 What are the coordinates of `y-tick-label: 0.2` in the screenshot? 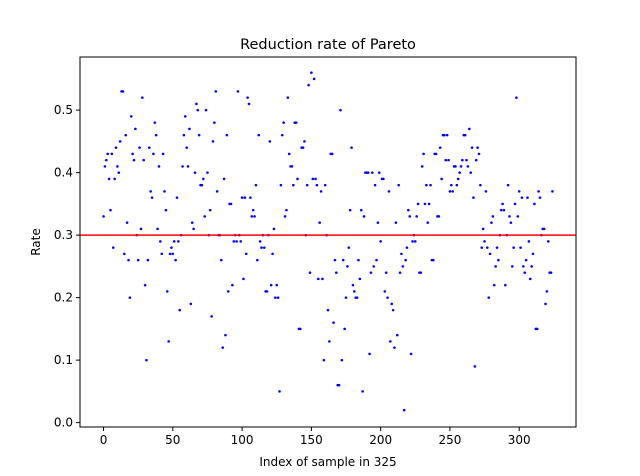 It's located at (63, 298).